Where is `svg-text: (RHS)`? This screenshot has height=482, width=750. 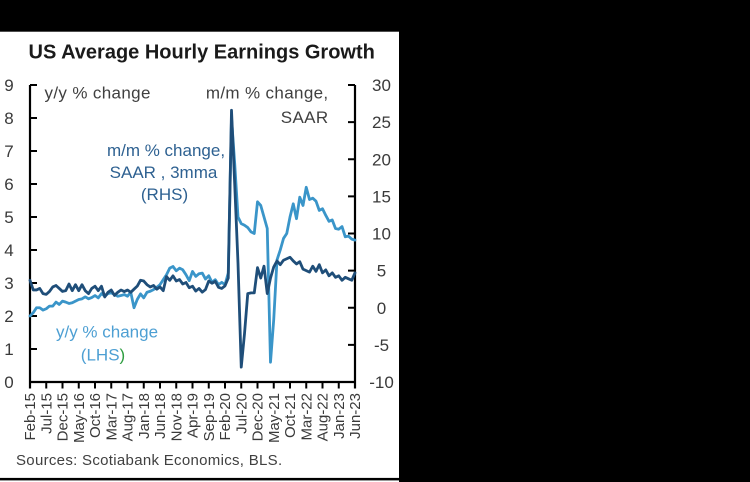 svg-text: (RHS) is located at coordinates (164, 194).